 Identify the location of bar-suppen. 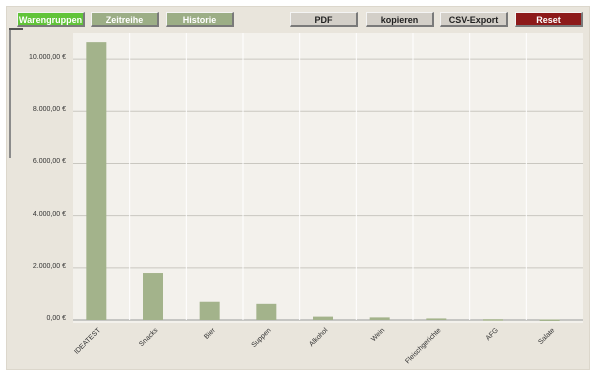
(266, 311).